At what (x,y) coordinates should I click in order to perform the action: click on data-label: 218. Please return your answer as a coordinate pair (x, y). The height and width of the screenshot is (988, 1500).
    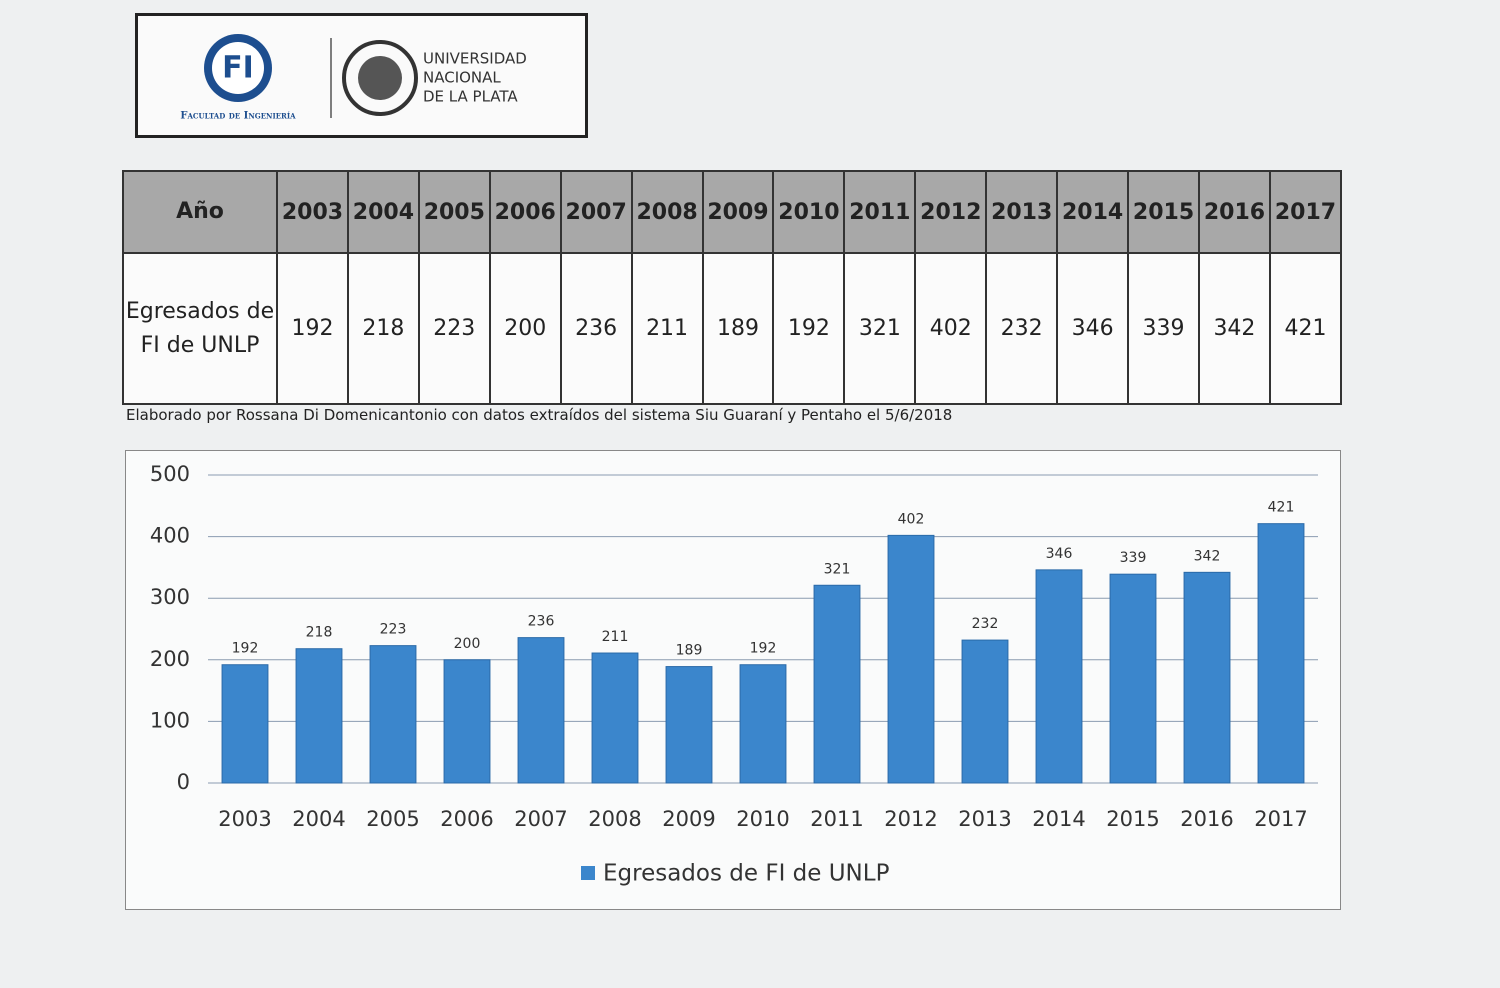
    Looking at the image, I should click on (319, 633).